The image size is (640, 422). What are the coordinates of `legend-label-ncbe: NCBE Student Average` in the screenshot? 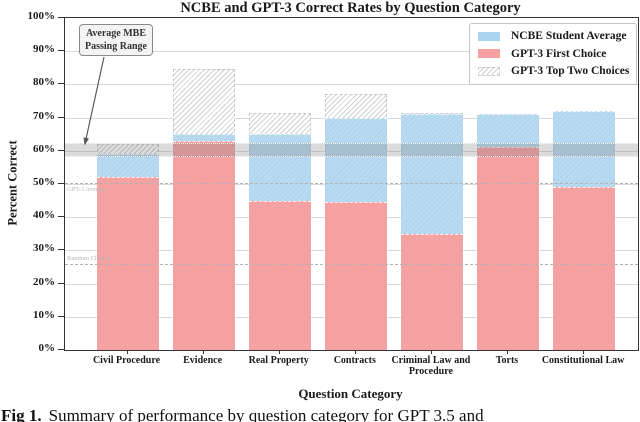 It's located at (569, 36).